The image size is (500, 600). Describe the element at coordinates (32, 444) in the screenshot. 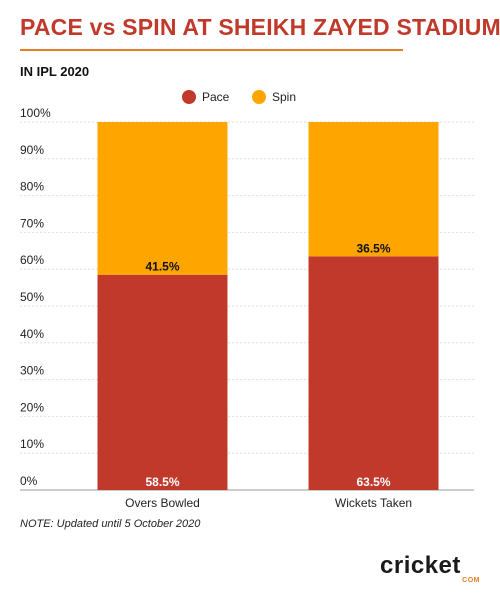

I see `y-tick-label: 10%` at that location.